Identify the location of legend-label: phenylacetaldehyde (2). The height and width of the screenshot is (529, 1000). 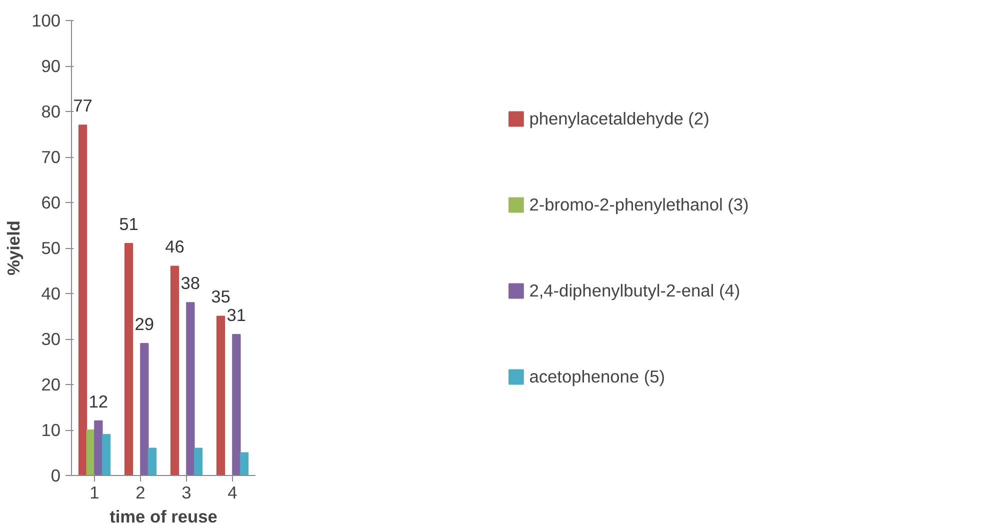
(619, 118).